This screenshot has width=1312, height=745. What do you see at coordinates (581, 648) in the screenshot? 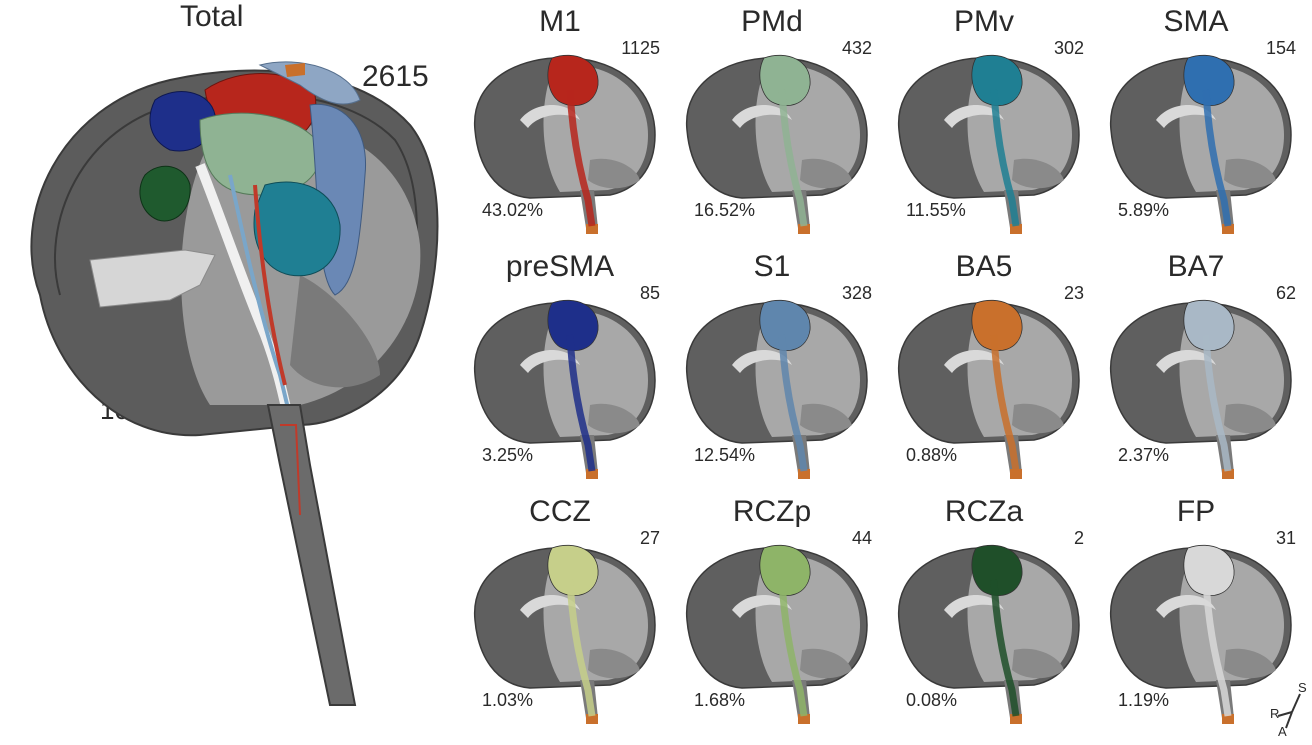
I see `region-tract-ccz` at bounding box center [581, 648].